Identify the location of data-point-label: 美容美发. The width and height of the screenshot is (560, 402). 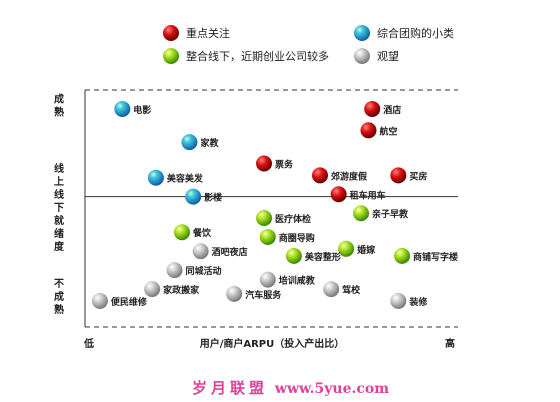
(185, 179).